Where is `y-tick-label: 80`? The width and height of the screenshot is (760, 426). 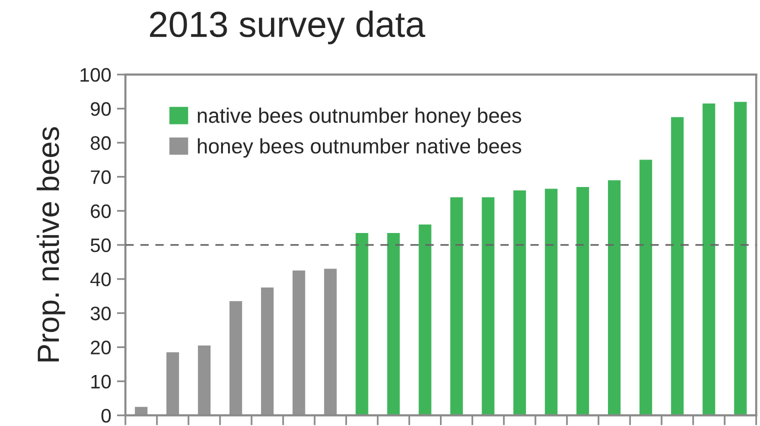 y-tick-label: 80 is located at coordinates (100, 143).